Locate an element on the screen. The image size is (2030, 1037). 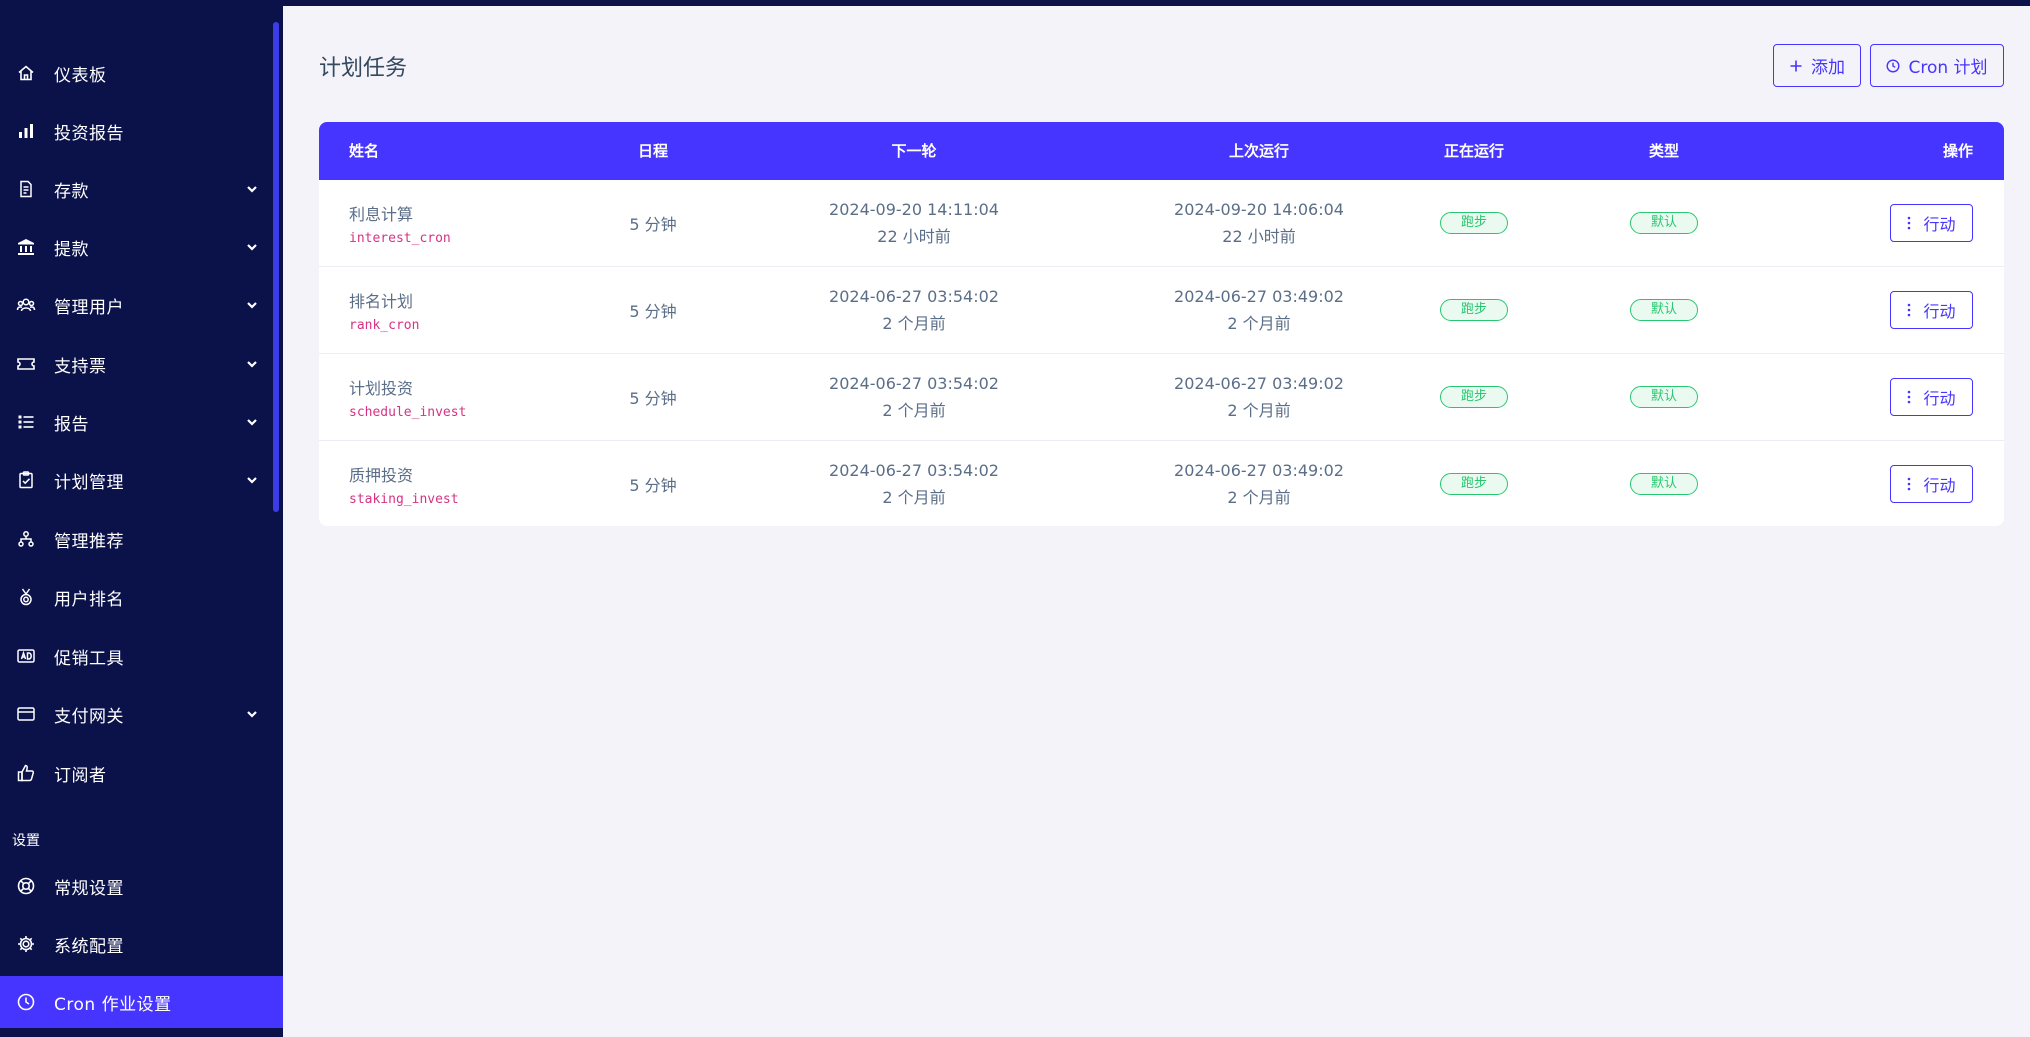
ad-icon is located at coordinates (26, 656).